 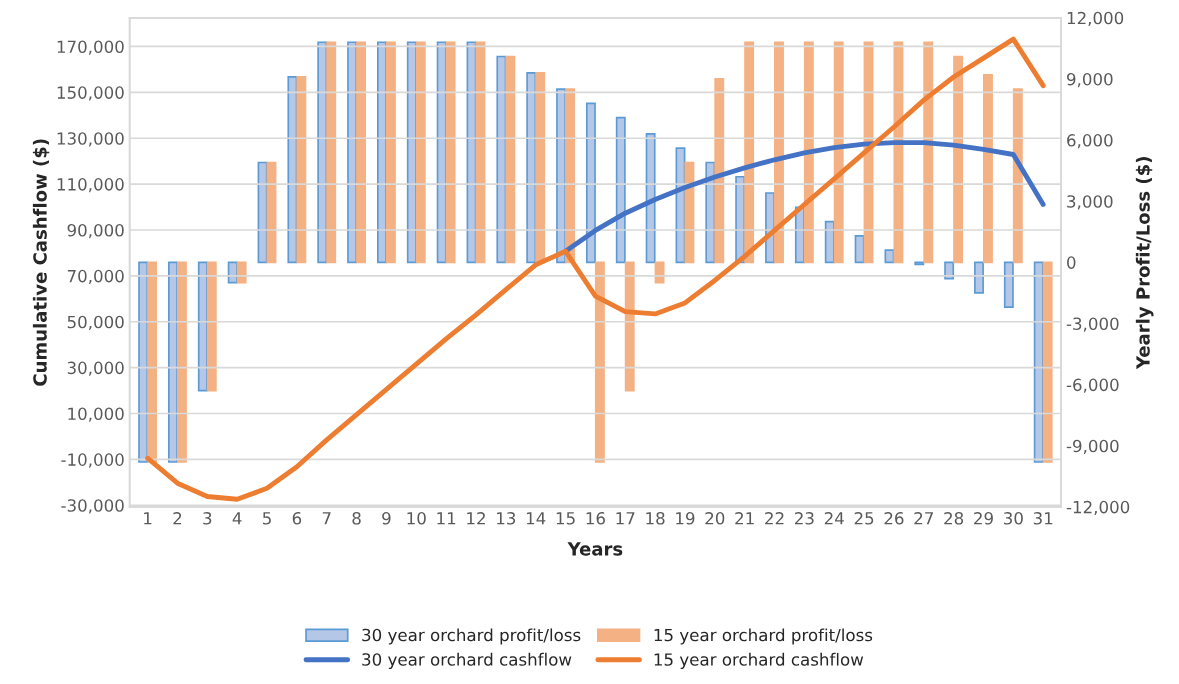 What do you see at coordinates (267, 518) in the screenshot?
I see `x-tick-label: 5` at bounding box center [267, 518].